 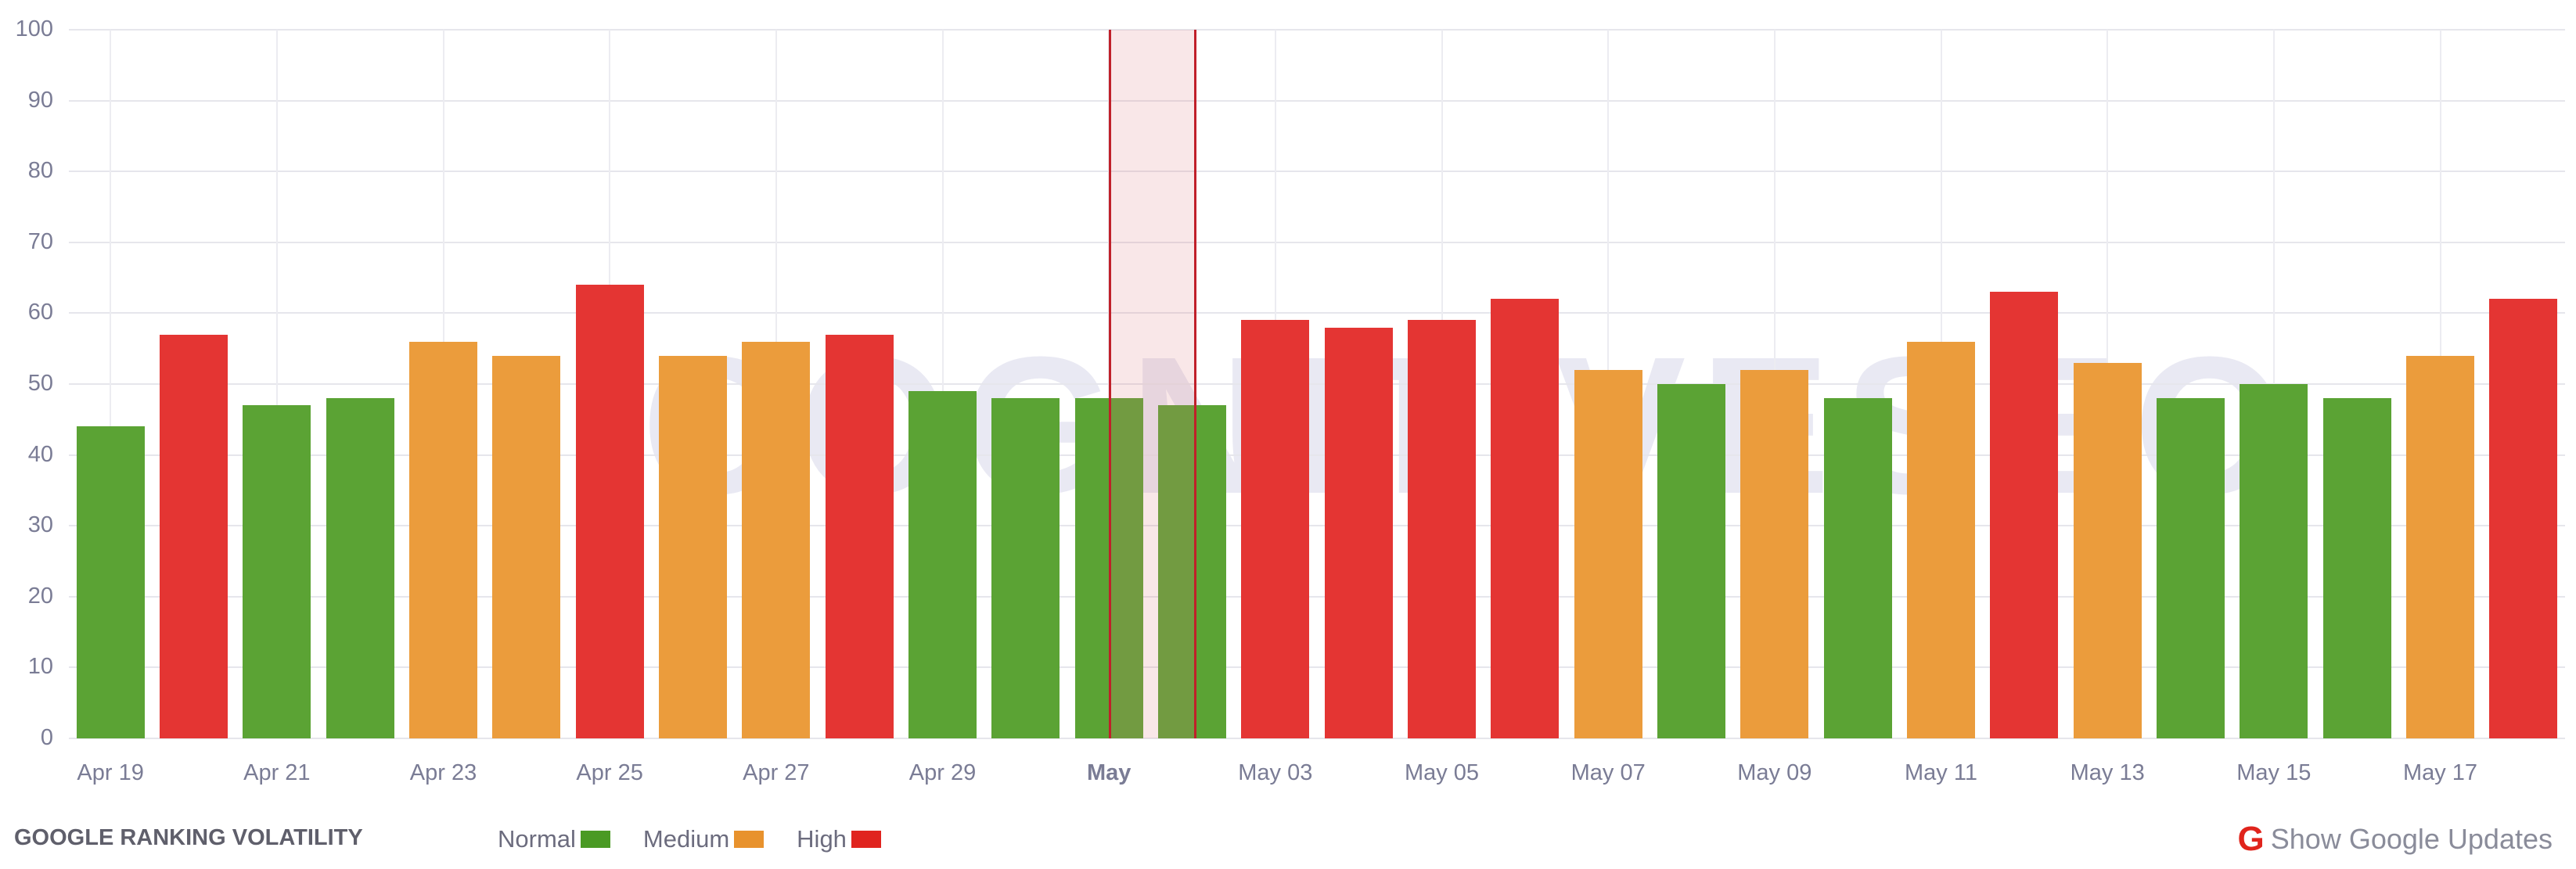 I want to click on y-axis-tick-label: 40, so click(x=40, y=454).